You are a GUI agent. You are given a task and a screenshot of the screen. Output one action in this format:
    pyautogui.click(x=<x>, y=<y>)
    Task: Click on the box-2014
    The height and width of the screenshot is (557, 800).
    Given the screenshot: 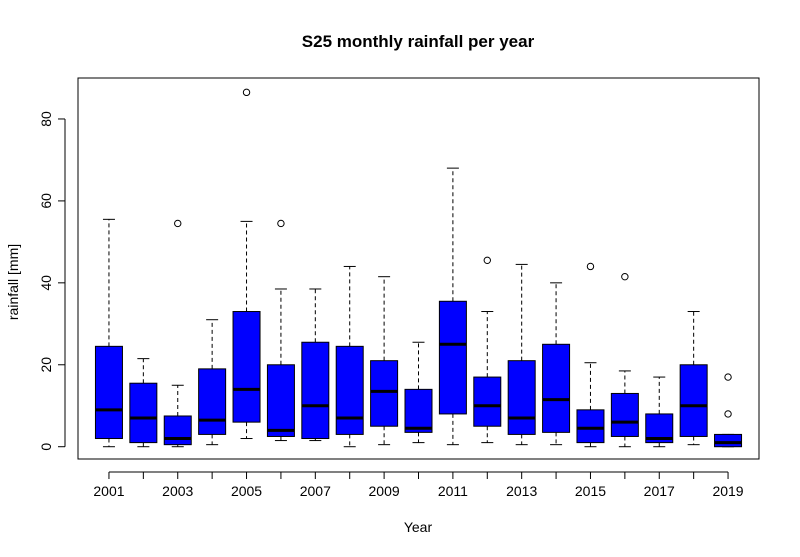 What is the action you would take?
    pyautogui.click(x=556, y=364)
    